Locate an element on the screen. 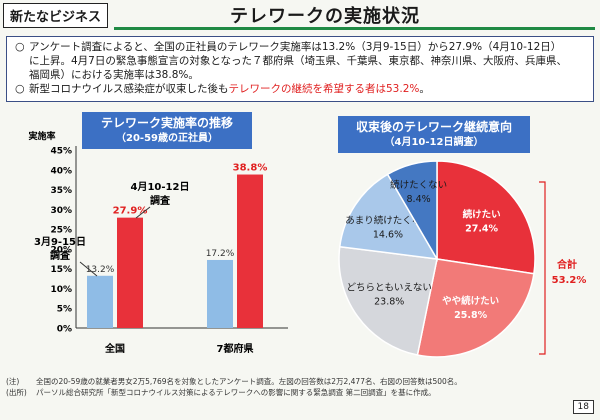  y-tick-label: 0% is located at coordinates (64, 330).